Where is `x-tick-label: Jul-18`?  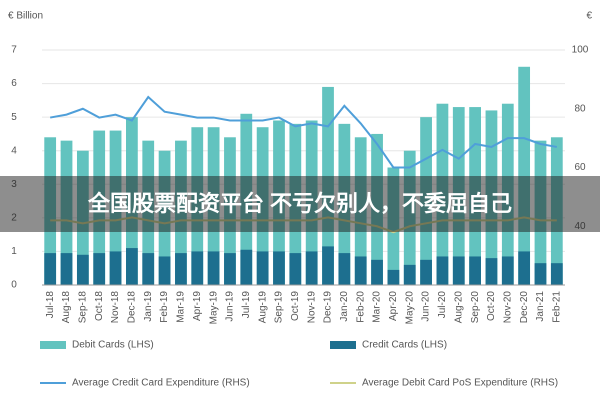 x-tick-label: Jul-18 is located at coordinates (50, 305).